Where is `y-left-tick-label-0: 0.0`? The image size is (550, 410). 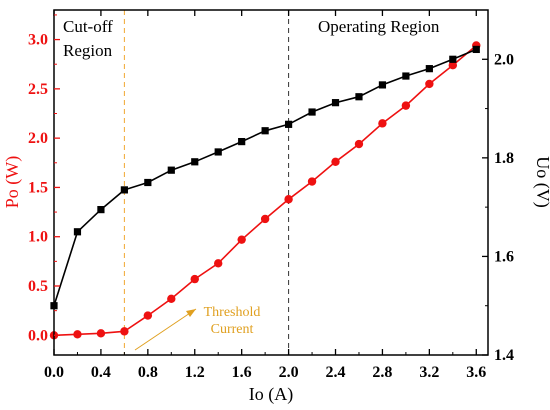 y-left-tick-label-0: 0.0 is located at coordinates (38, 335).